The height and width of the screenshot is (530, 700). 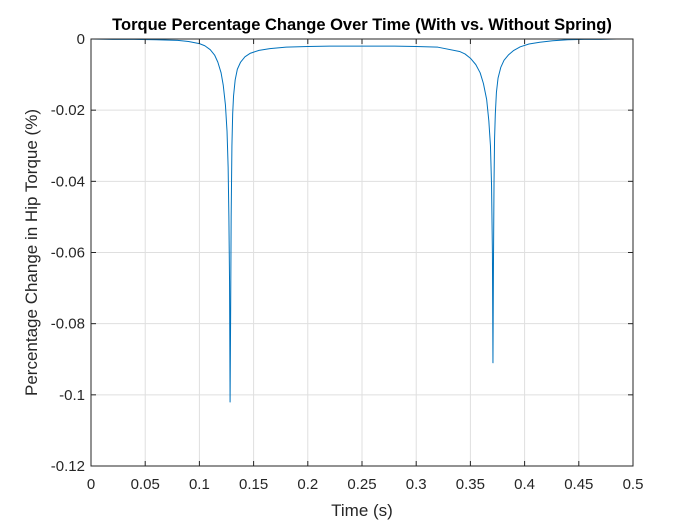 What do you see at coordinates (253, 484) in the screenshot?
I see `x-tick-label: 0.15` at bounding box center [253, 484].